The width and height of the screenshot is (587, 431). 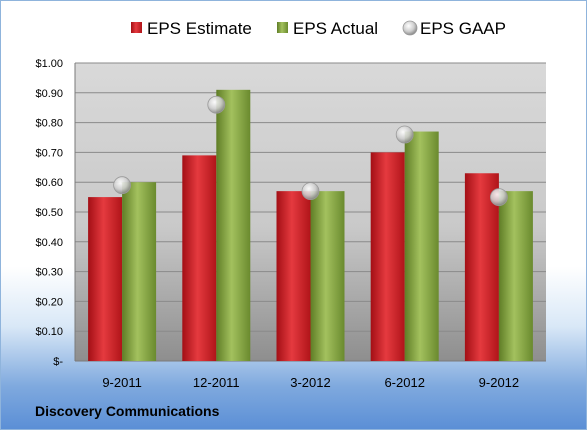 I want to click on company-caption: Discovery Communications, so click(x=127, y=411).